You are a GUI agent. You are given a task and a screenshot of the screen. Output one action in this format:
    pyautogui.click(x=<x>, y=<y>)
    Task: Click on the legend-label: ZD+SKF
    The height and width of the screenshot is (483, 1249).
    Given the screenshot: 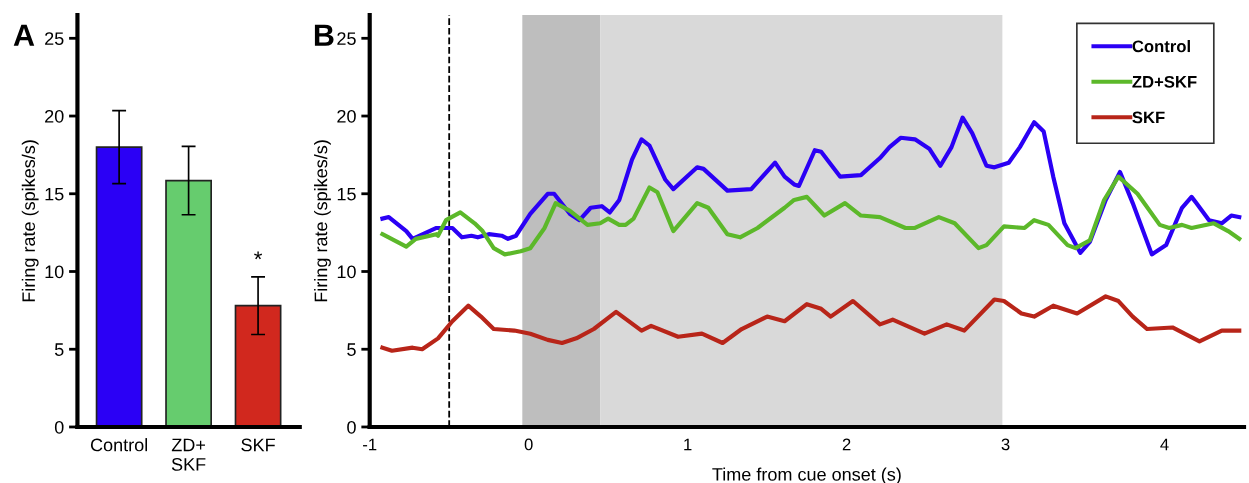 What is the action you would take?
    pyautogui.click(x=1164, y=81)
    